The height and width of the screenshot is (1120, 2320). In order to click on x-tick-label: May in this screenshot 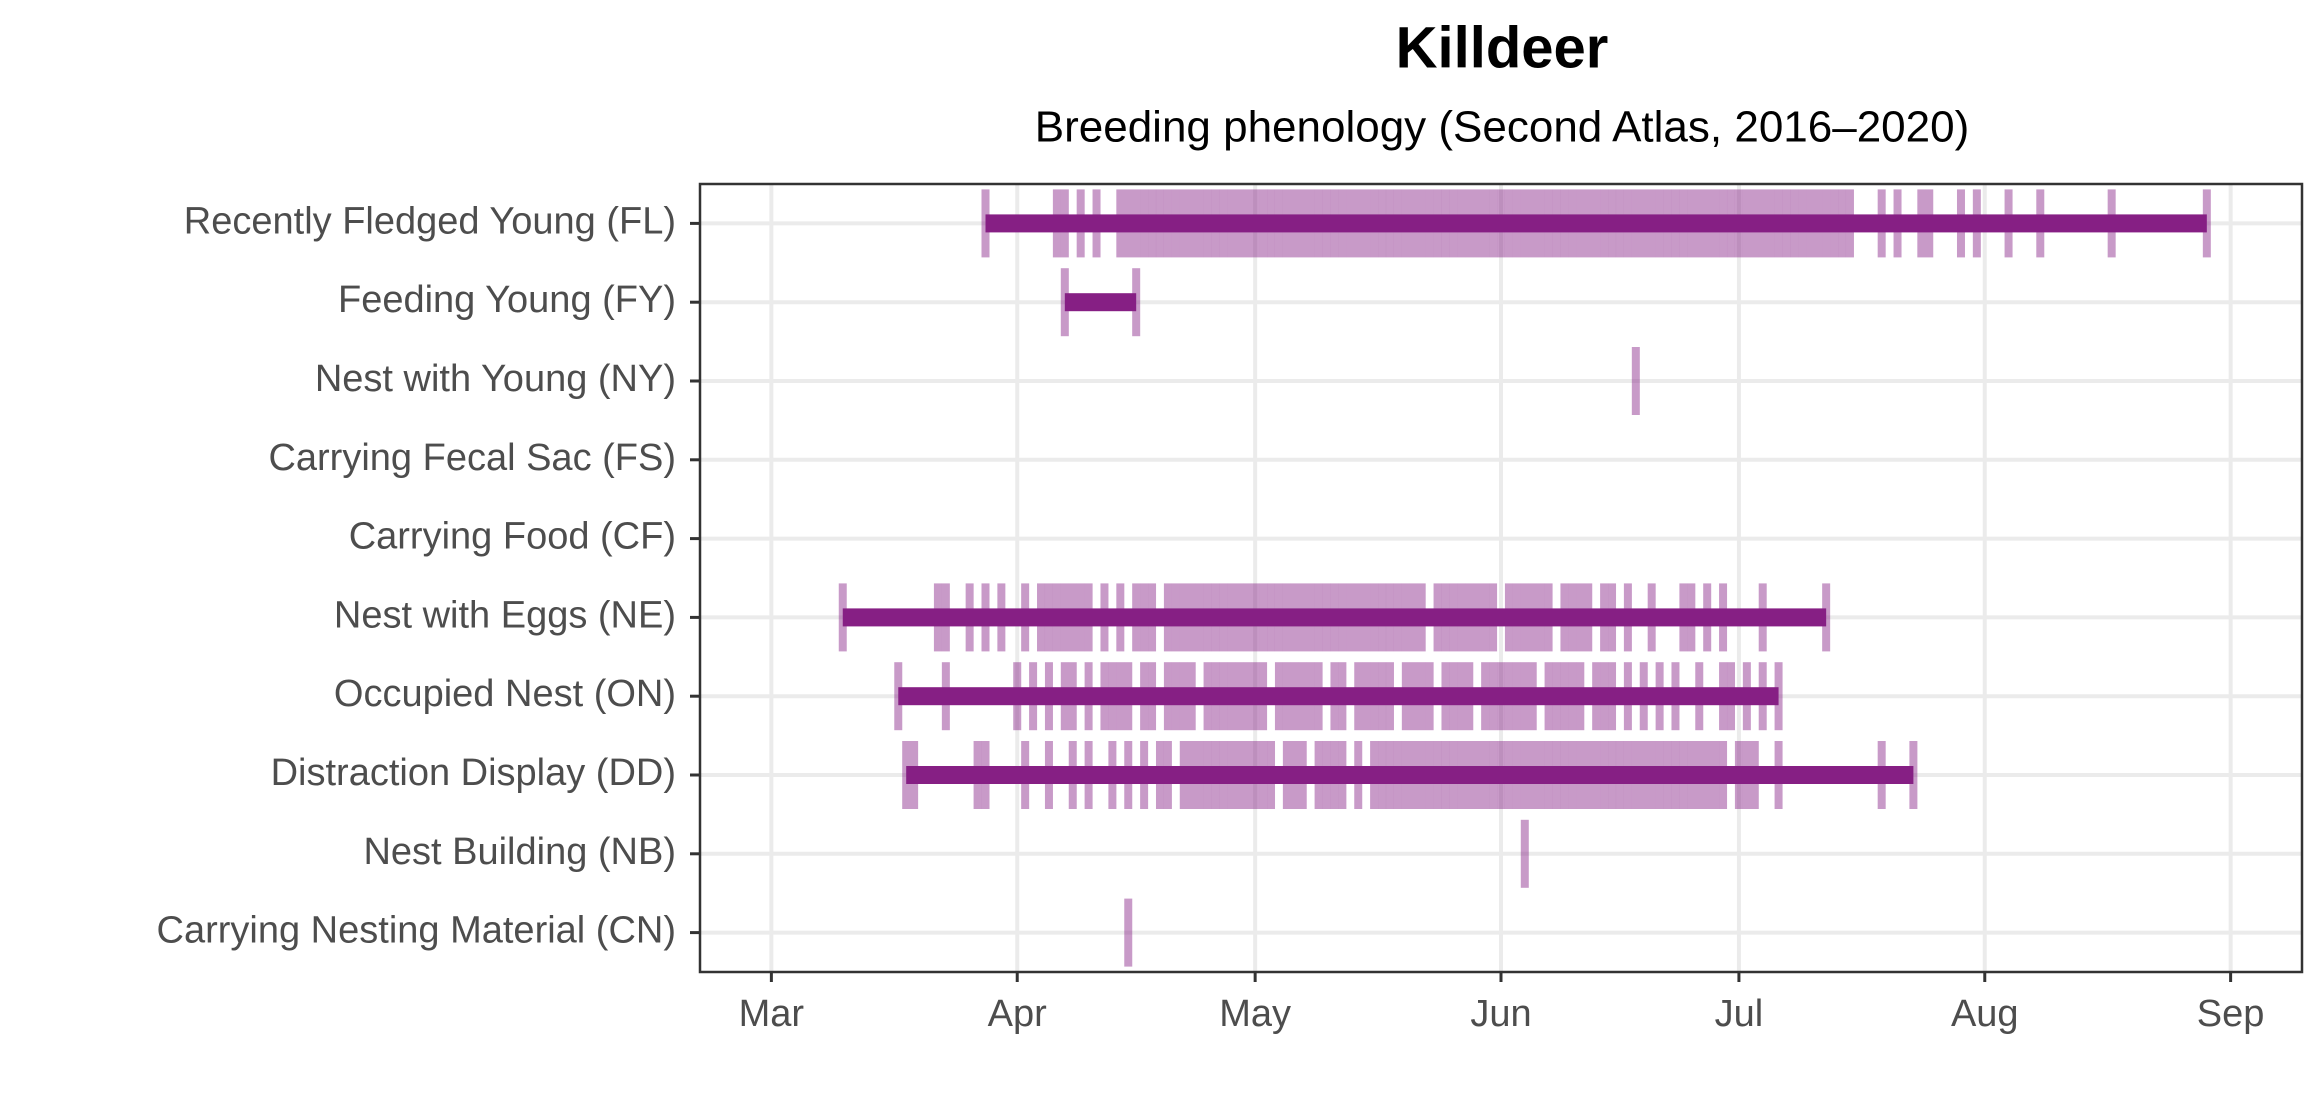, I will do `click(1255, 1014)`.